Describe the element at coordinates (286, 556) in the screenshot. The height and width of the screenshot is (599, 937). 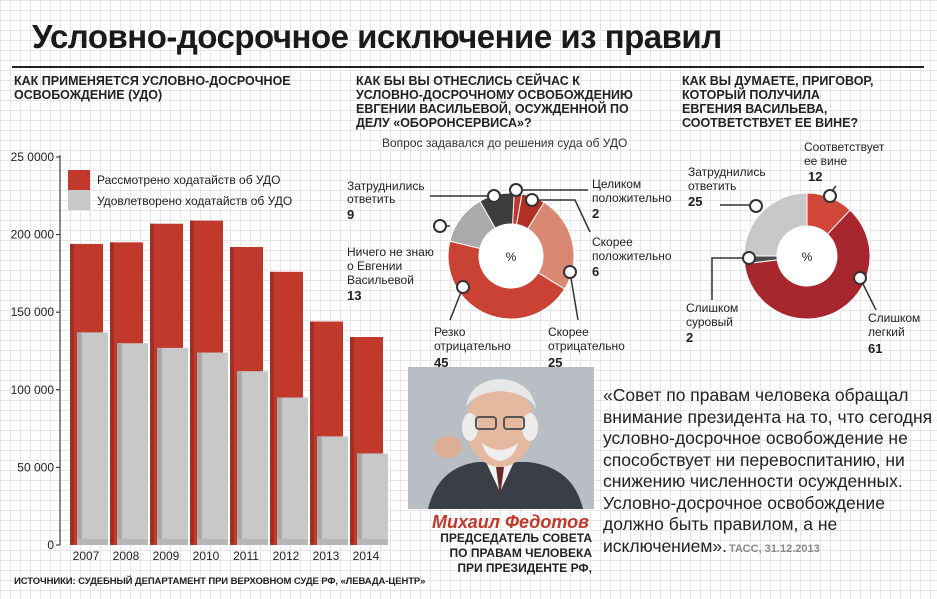
I see `x-tick-label: 2012` at that location.